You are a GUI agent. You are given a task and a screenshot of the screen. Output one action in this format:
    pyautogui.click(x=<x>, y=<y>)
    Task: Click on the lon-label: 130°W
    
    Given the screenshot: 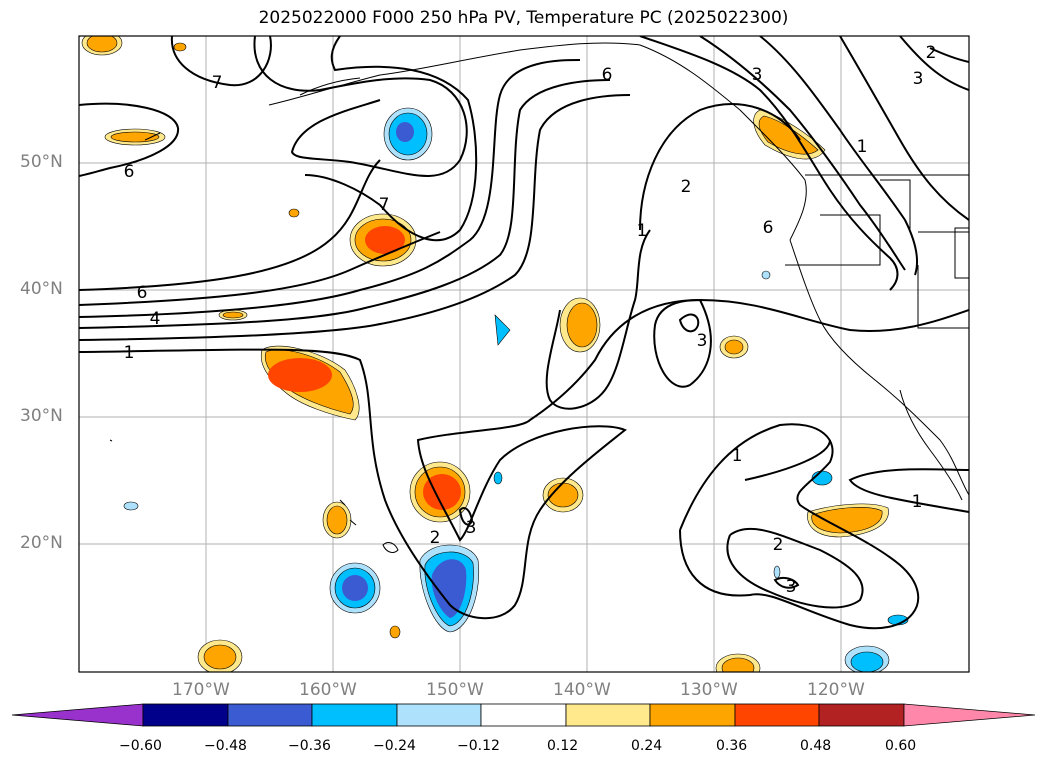 What is the action you would take?
    pyautogui.click(x=709, y=690)
    